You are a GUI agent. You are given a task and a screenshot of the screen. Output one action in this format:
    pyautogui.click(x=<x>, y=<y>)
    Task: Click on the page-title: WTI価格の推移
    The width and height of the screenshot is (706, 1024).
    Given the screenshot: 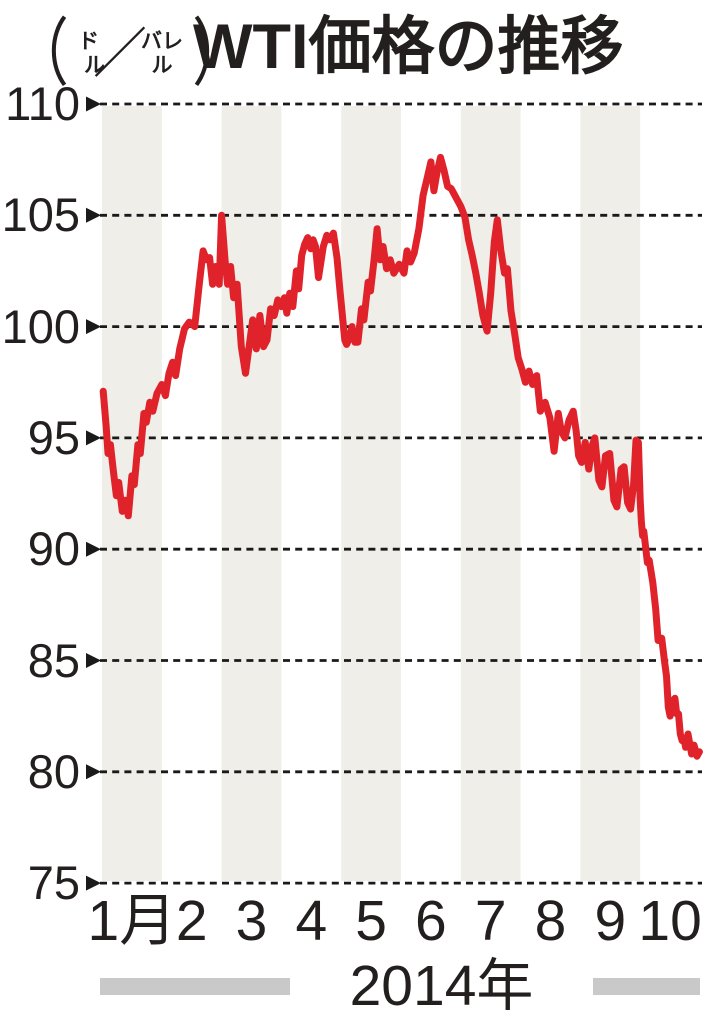 What is the action you would take?
    pyautogui.click(x=408, y=47)
    